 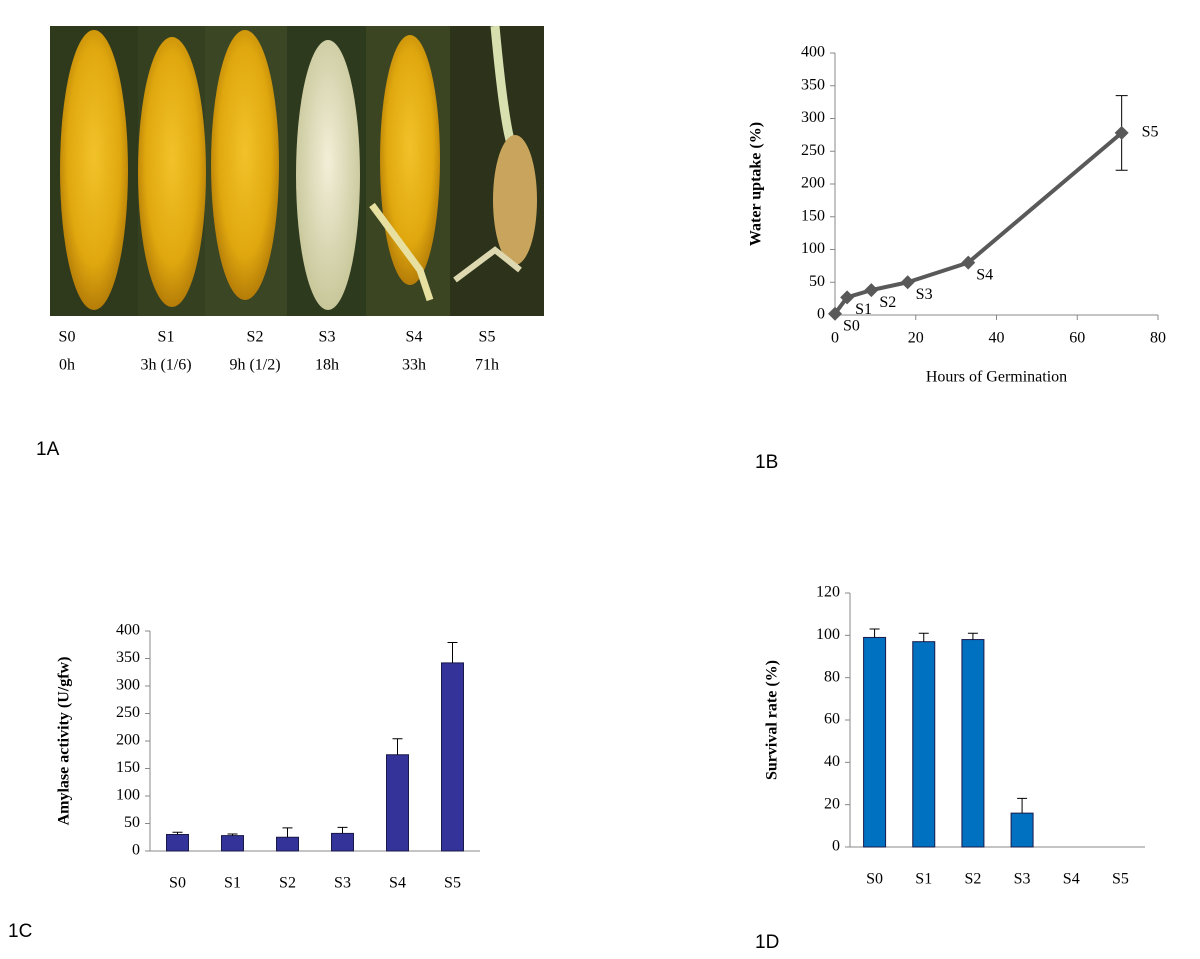 What do you see at coordinates (835, 338) in the screenshot?
I see `x-tick-label: 0` at bounding box center [835, 338].